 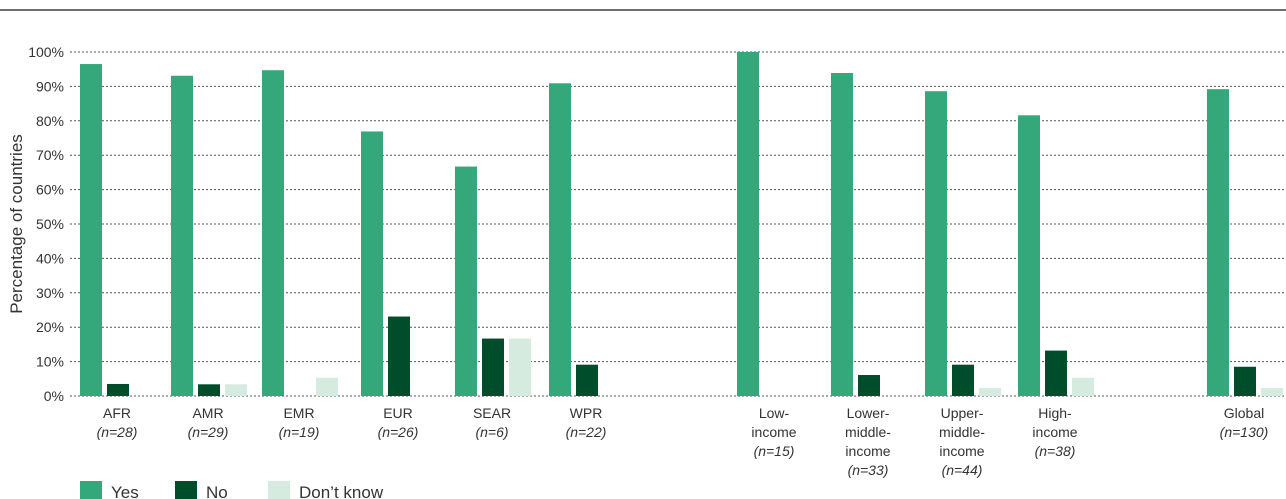 What do you see at coordinates (586, 413) in the screenshot?
I see `category-label: WPR` at bounding box center [586, 413].